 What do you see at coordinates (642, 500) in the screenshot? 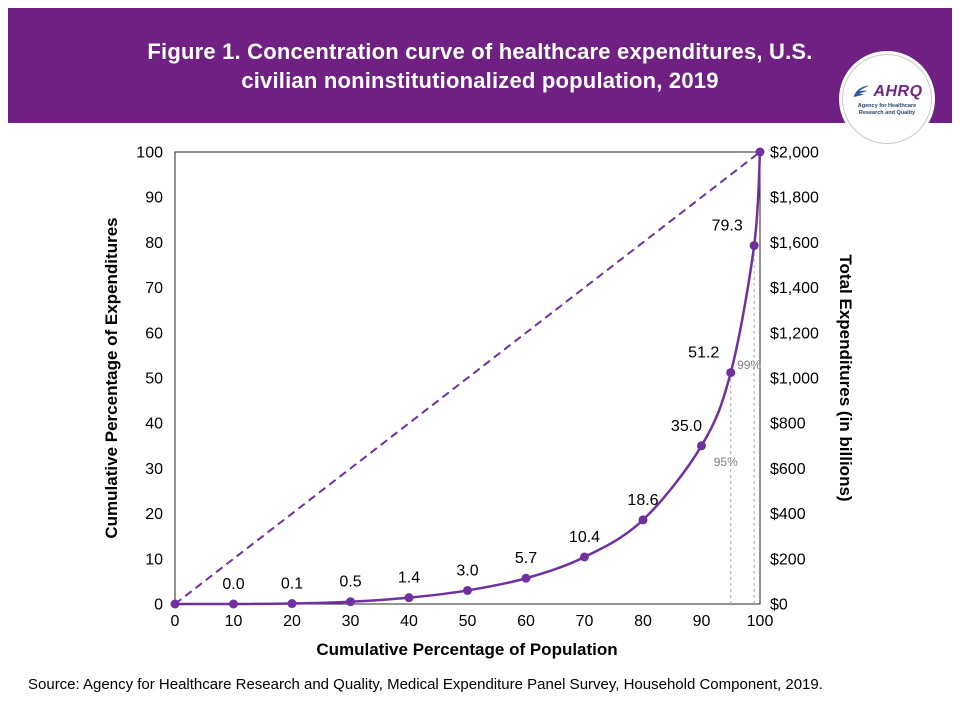
I see `data-label-18.6: 18.6` at bounding box center [642, 500].